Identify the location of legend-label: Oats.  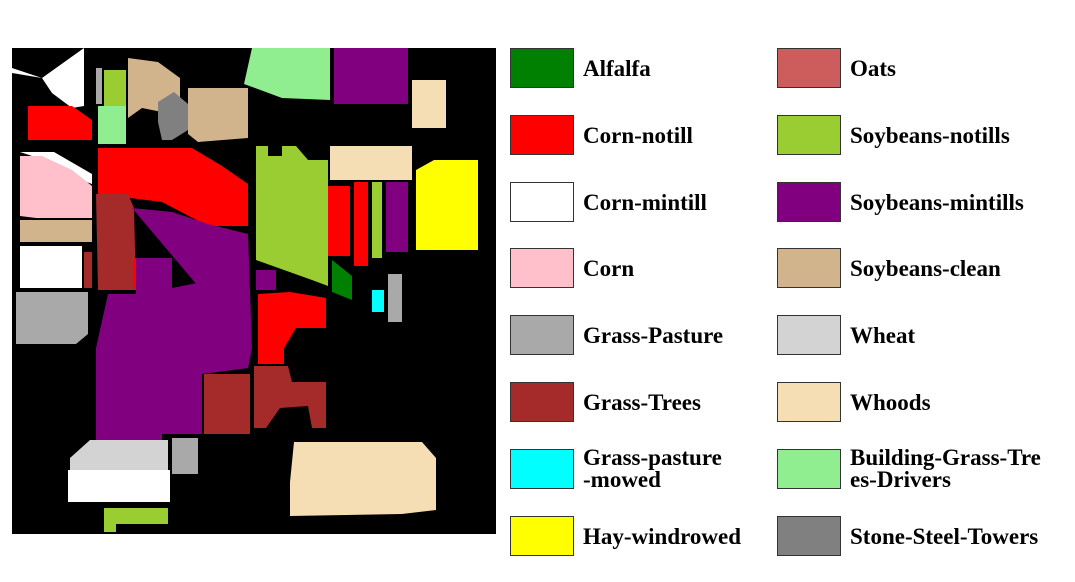
(873, 68).